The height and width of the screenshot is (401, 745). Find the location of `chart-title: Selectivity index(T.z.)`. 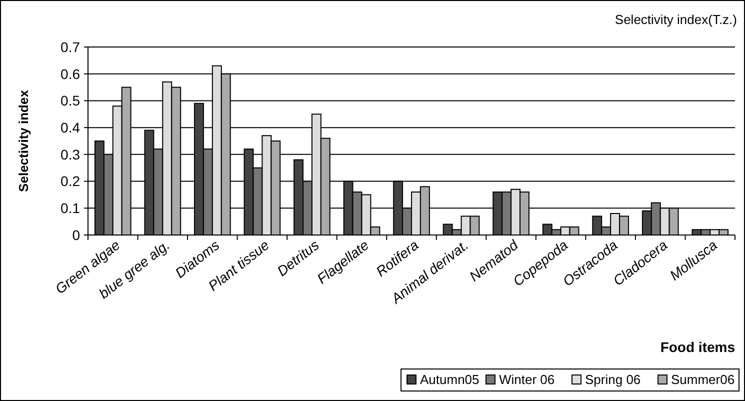

chart-title: Selectivity index(T.z.) is located at coordinates (675, 19).